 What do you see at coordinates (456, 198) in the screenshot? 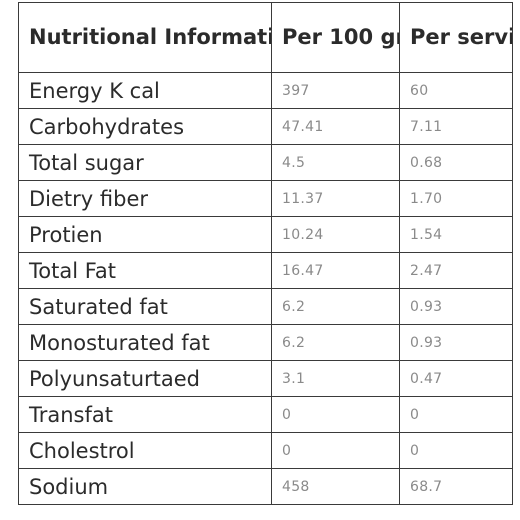
I see `per-serving-value: 1.70` at bounding box center [456, 198].